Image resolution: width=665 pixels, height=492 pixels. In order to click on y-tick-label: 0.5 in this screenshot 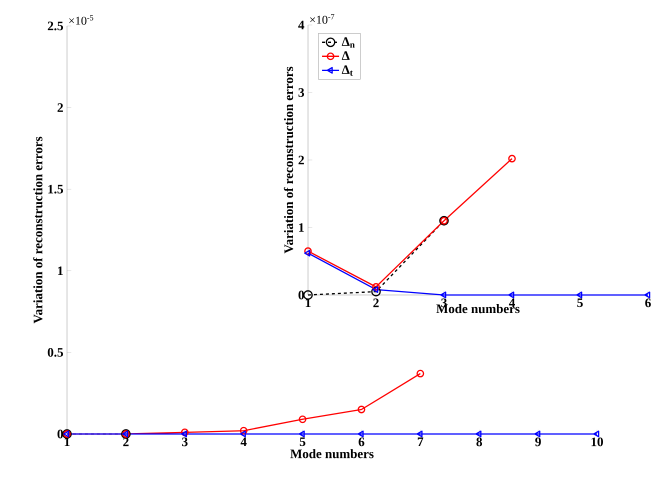, I will do `click(56, 352)`.